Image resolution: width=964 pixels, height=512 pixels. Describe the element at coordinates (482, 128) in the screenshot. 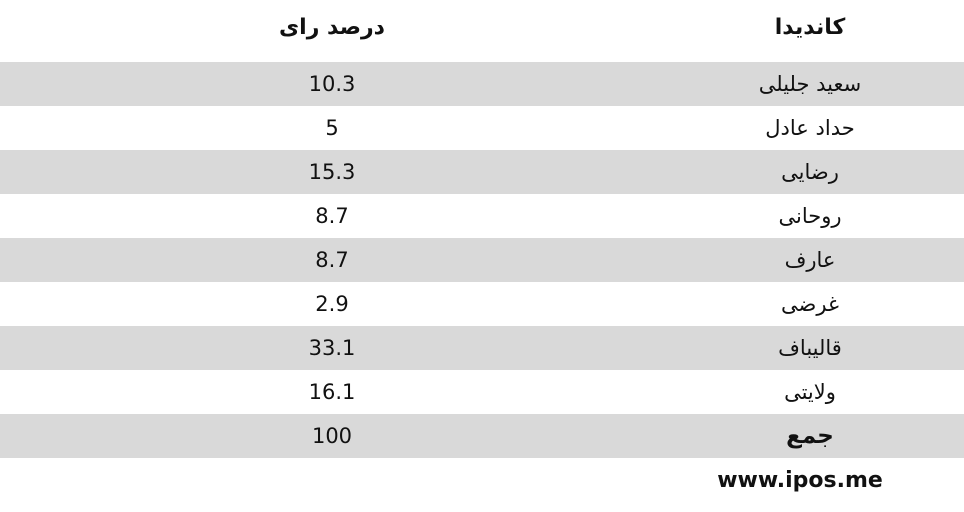

I see `table-row: 5 حداد عادل` at that location.